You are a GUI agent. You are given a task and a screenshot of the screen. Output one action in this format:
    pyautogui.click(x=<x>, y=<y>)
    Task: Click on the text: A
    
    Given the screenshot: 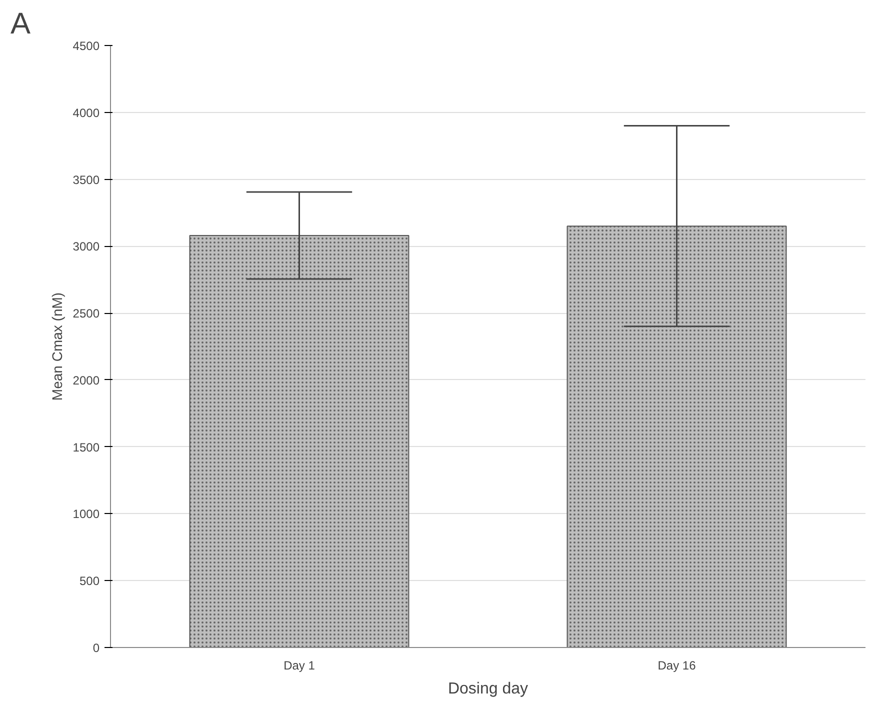 What is the action you would take?
    pyautogui.click(x=20, y=24)
    